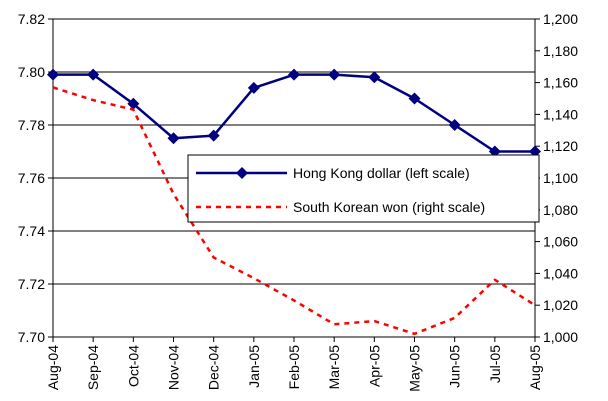 The image size is (608, 401). What do you see at coordinates (374, 366) in the screenshot?
I see `x-tick-label-8: Apr-05` at bounding box center [374, 366].